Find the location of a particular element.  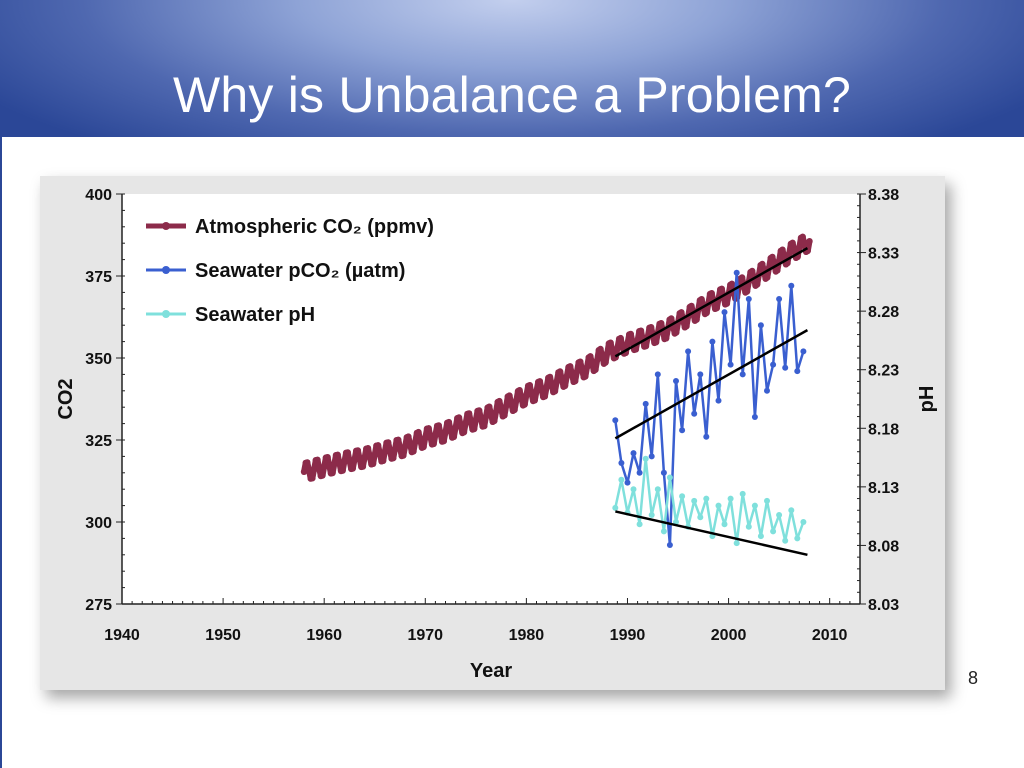

page-number: 8 is located at coordinates (972, 678).